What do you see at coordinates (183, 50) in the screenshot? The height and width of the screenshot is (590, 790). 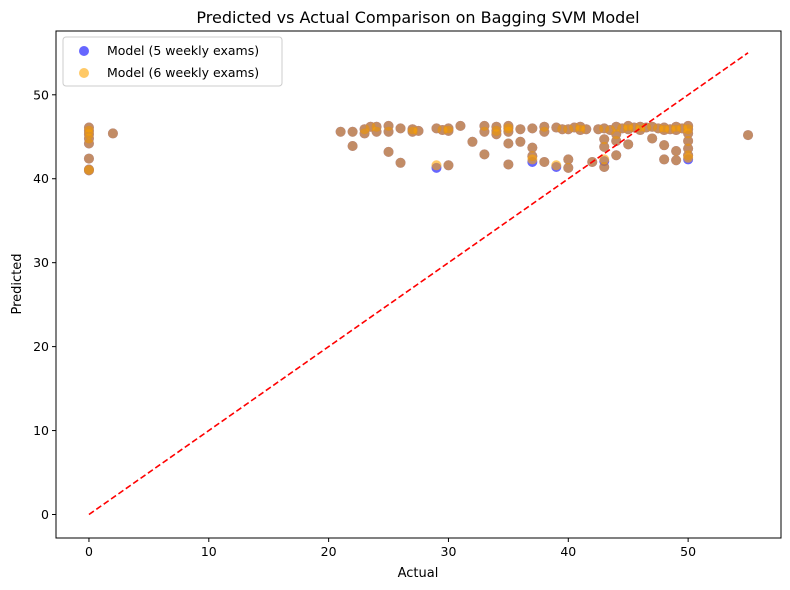 I see `legend-label-series-1: Model (5 weekly exams)` at bounding box center [183, 50].